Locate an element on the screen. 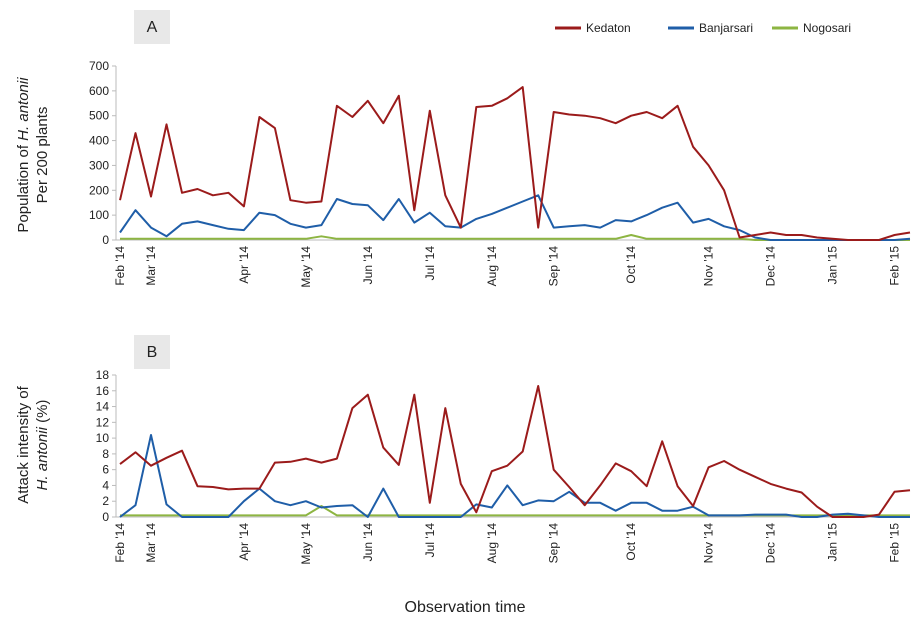  y-label-part: Attack intensity of is located at coordinates (23, 444).